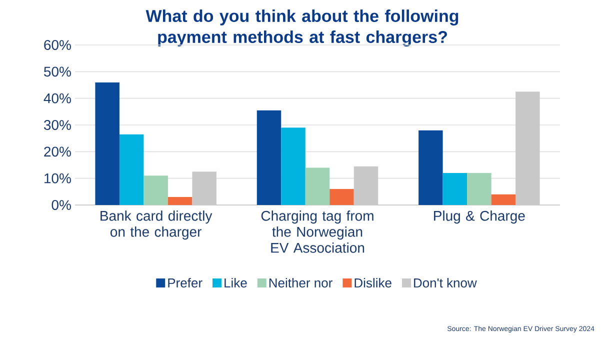  What do you see at coordinates (57, 151) in the screenshot?
I see `y-tick-label: 20%` at bounding box center [57, 151].